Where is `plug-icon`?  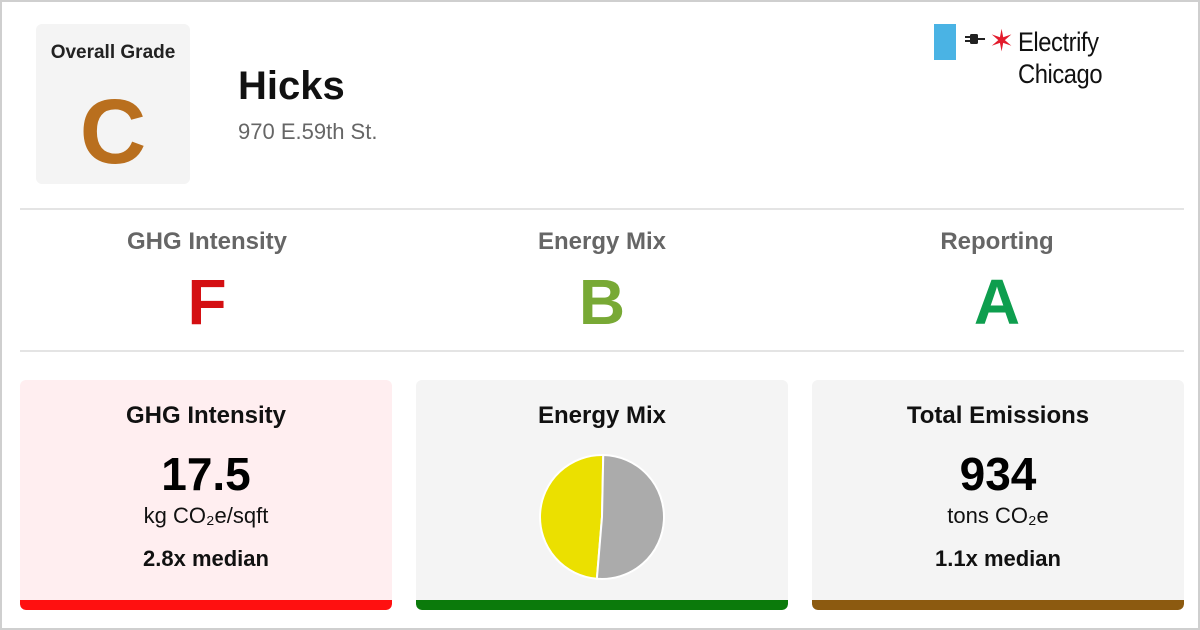 plug-icon is located at coordinates (975, 42).